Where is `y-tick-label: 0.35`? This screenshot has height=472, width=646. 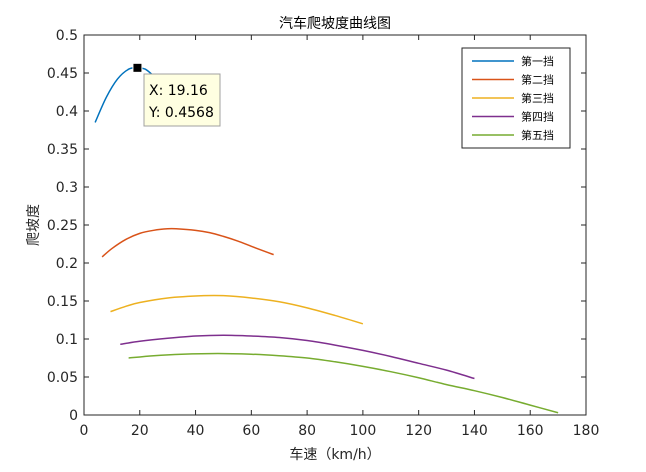 y-tick-label: 0.35 is located at coordinates (62, 150).